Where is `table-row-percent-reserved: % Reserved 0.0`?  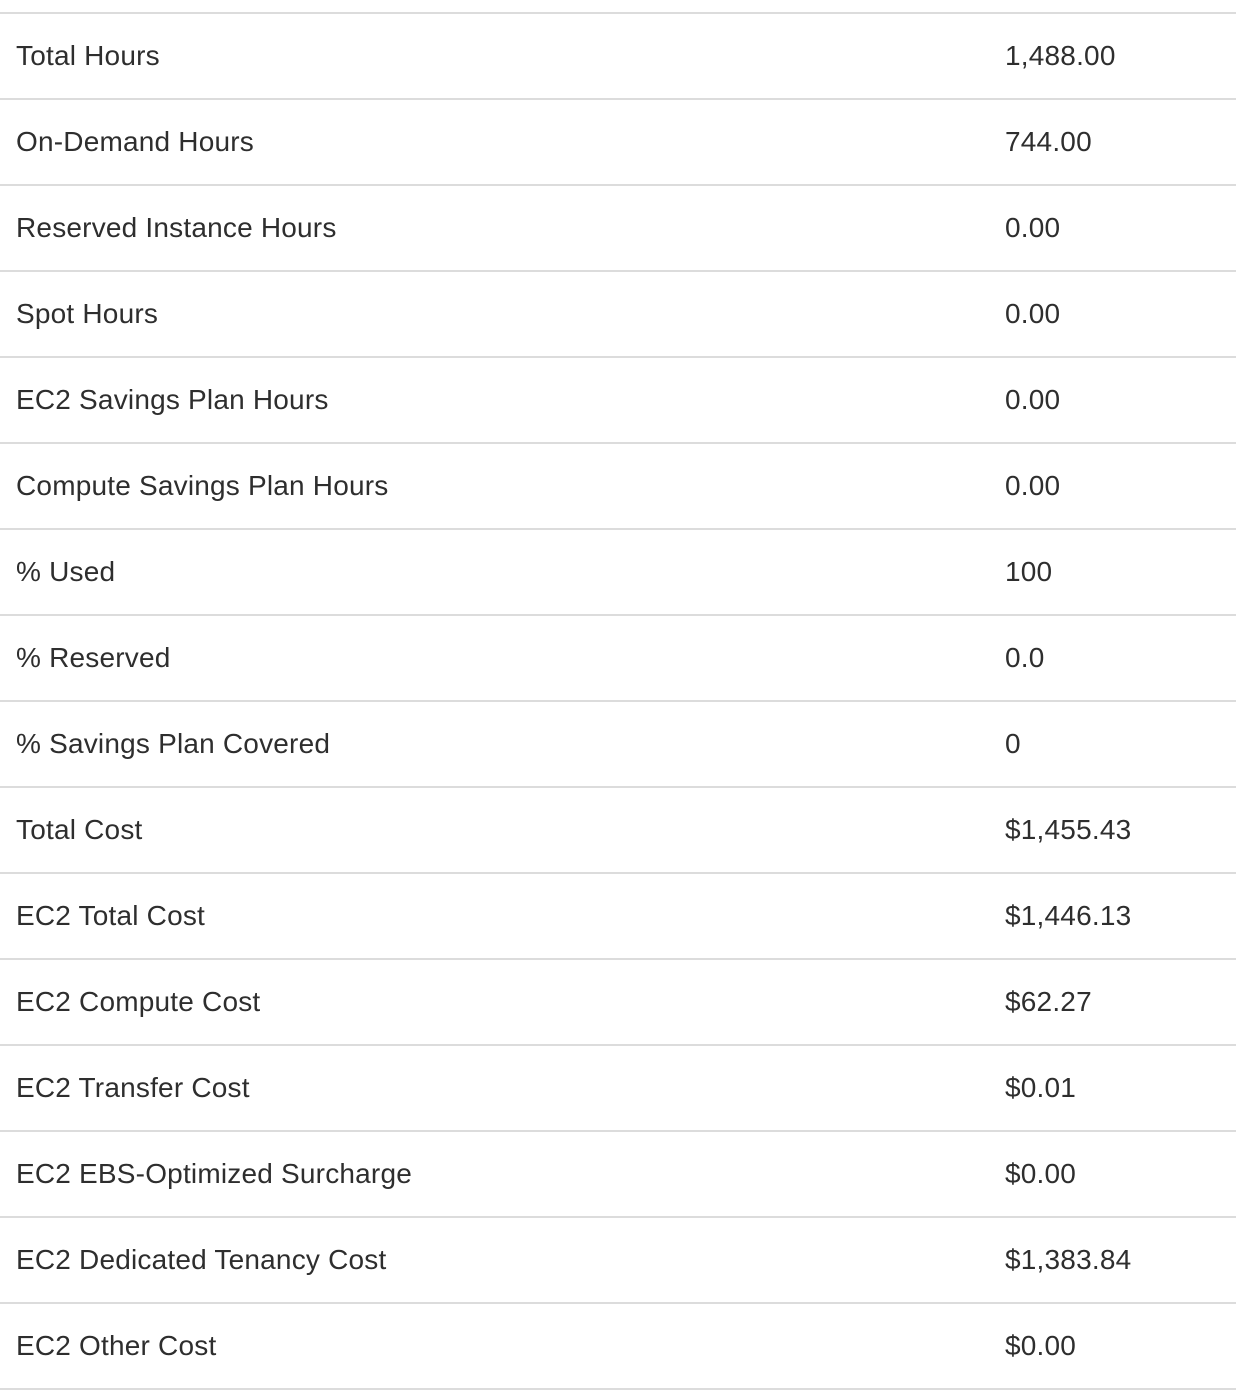
table-row-percent-reserved: % Reserved 0.0 is located at coordinates (618, 657).